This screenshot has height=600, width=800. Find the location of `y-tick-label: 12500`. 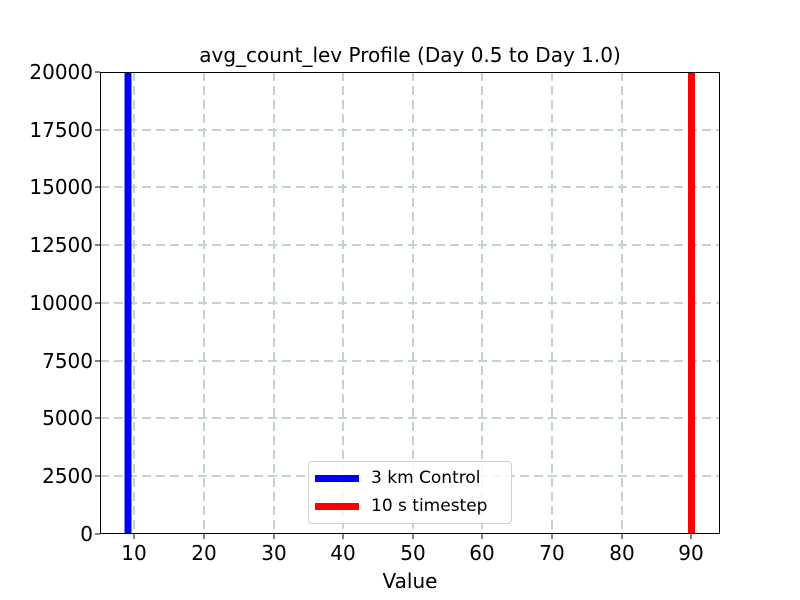

y-tick-label: 12500 is located at coordinates (61, 245).